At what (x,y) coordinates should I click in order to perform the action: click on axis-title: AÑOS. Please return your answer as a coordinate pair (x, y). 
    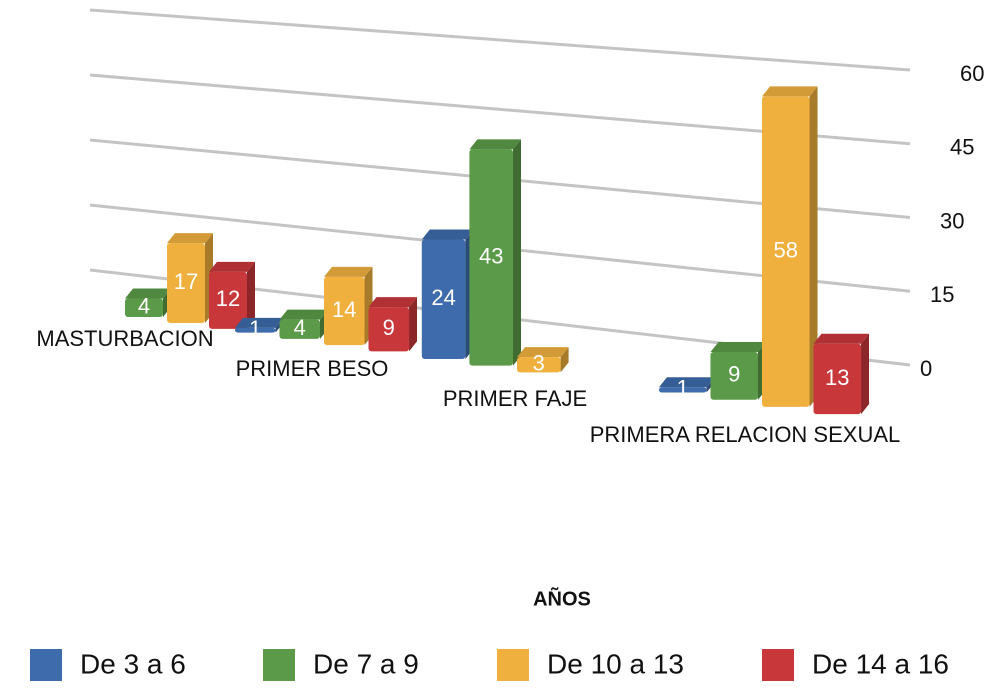
    Looking at the image, I should click on (562, 598).